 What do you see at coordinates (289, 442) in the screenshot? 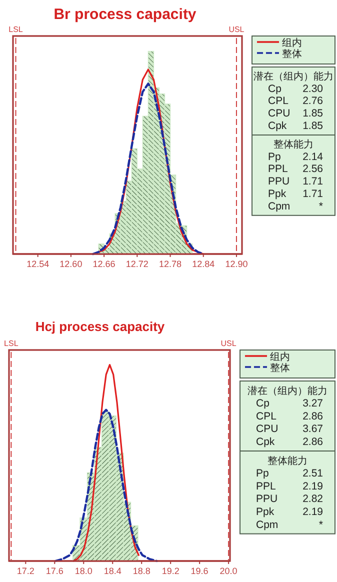
I see `text: Cpk 2.86` at bounding box center [289, 442].